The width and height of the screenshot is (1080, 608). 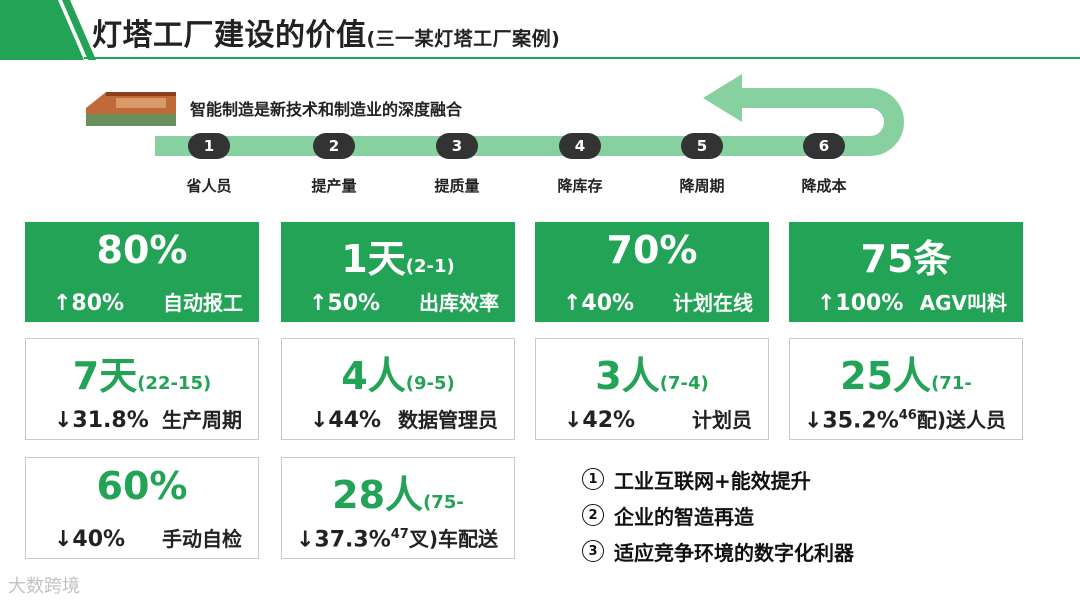 I want to click on metric-value: 60%, so click(x=142, y=486).